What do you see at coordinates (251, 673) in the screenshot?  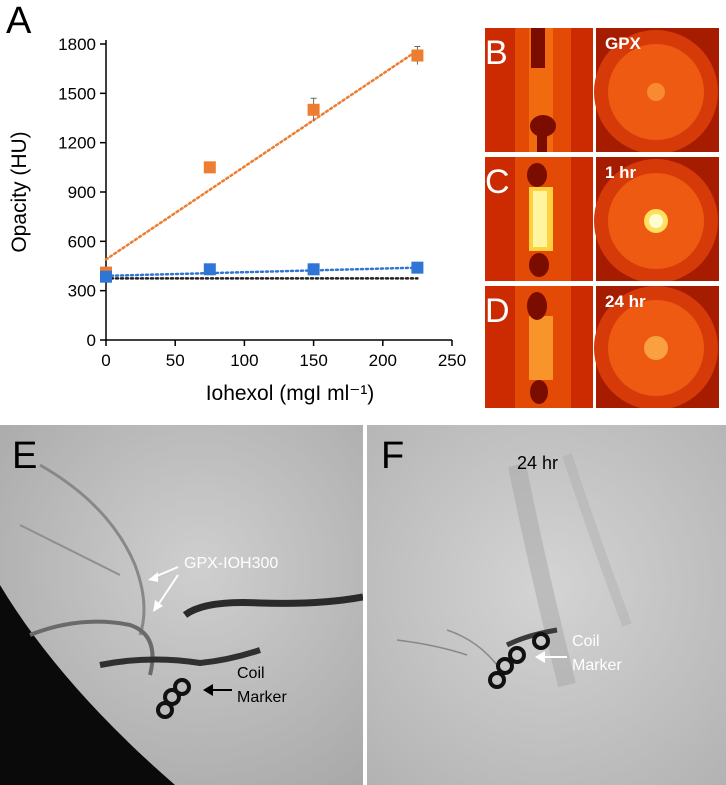 I see `annotation-coil-marker-e-line1: Coil` at bounding box center [251, 673].